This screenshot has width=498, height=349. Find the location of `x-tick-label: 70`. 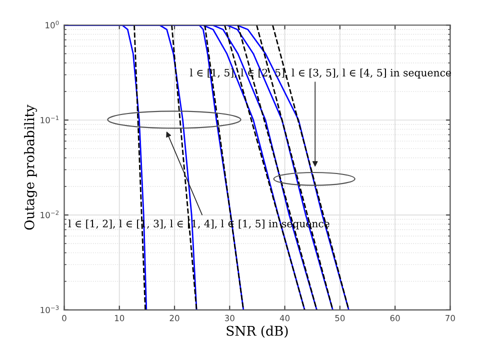

x-tick-label: 70 is located at coordinates (450, 318).